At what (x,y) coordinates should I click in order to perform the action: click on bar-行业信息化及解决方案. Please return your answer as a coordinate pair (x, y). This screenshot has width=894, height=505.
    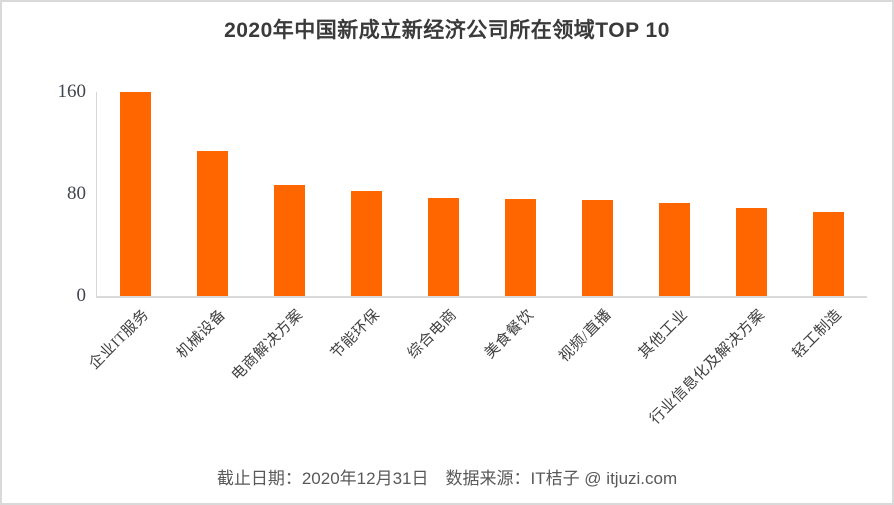
    Looking at the image, I should click on (751, 252).